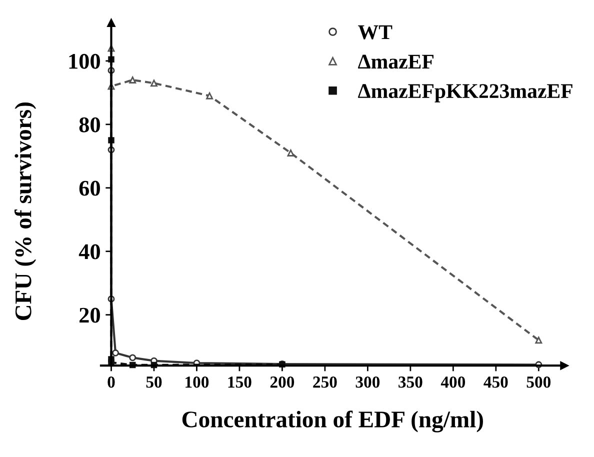 The image size is (594, 457). Describe the element at coordinates (240, 382) in the screenshot. I see `x-tick-label: 150` at that location.